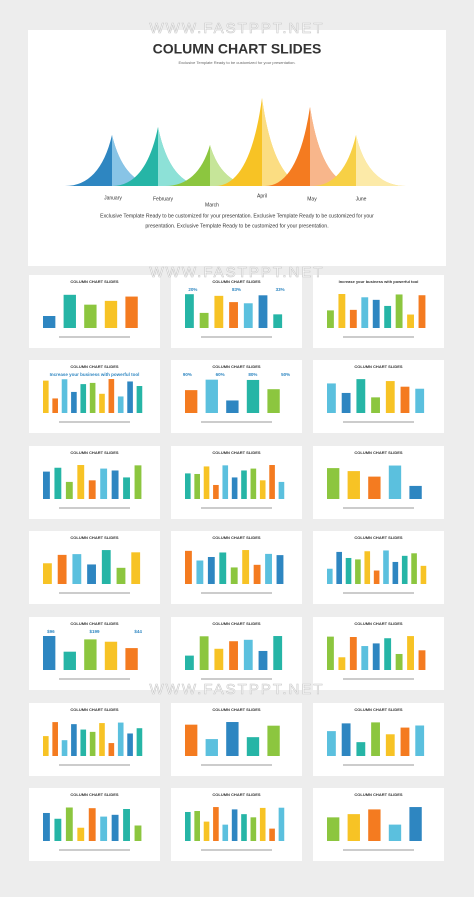  I want to click on watermark: WWW.FASTPPT.NET, so click(237, 272).